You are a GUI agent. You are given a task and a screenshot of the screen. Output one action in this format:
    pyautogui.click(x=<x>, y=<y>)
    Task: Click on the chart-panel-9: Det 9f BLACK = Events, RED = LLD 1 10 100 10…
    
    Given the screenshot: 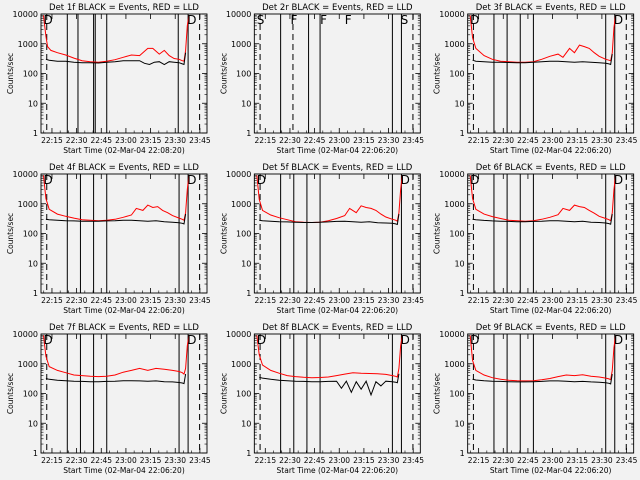 What is the action you would take?
    pyautogui.click(x=535, y=399)
    